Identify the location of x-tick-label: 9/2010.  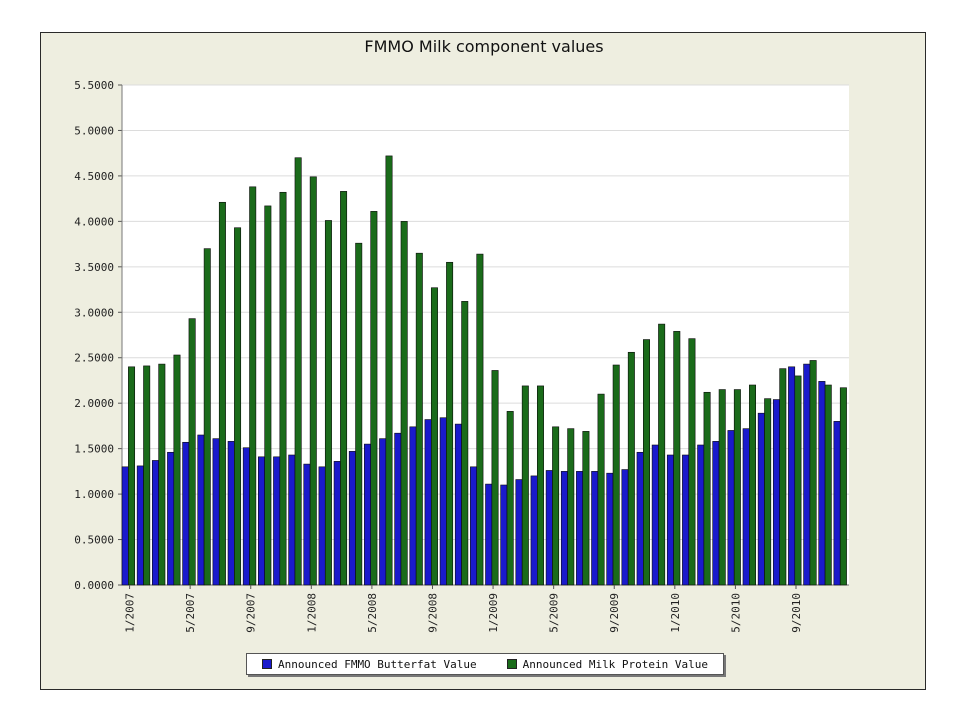
(796, 613).